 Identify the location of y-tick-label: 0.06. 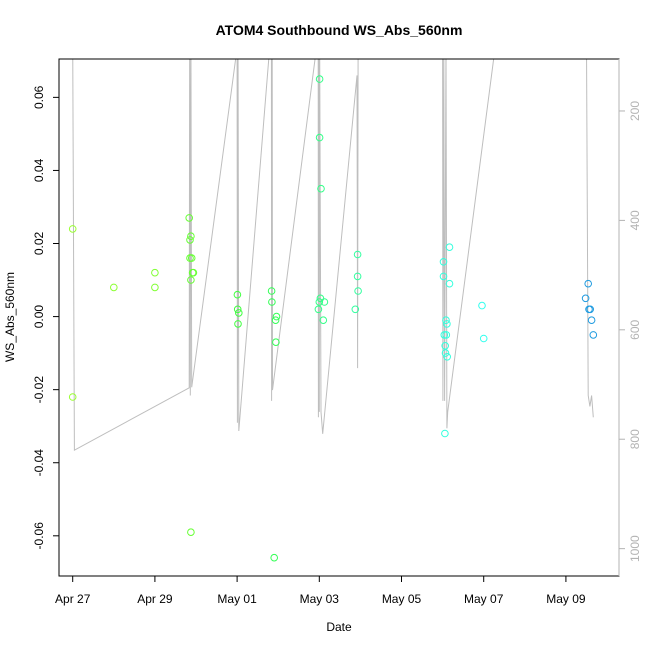
(39, 97).